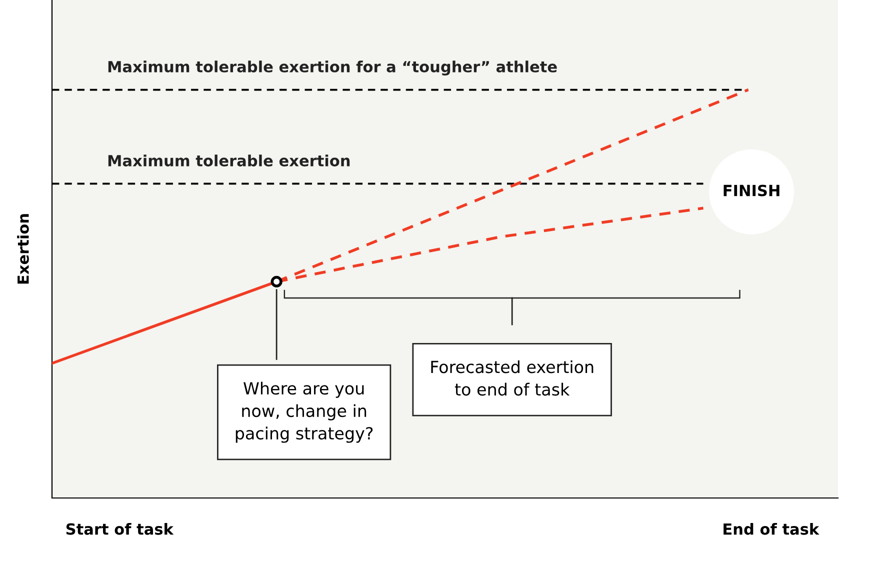 This screenshot has height=566, width=872. What do you see at coordinates (332, 68) in the screenshot?
I see `series-label: Maximum tolerable exertion for a “tougher” athlete` at bounding box center [332, 68].